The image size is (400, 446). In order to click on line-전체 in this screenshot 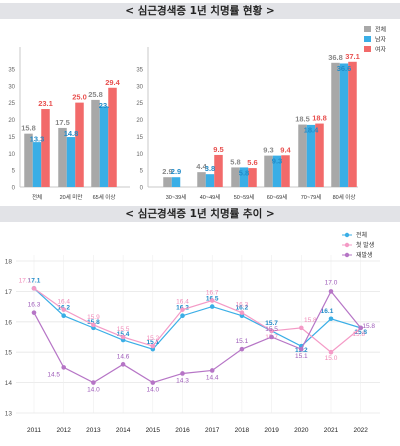, I will do `click(197, 318)`.